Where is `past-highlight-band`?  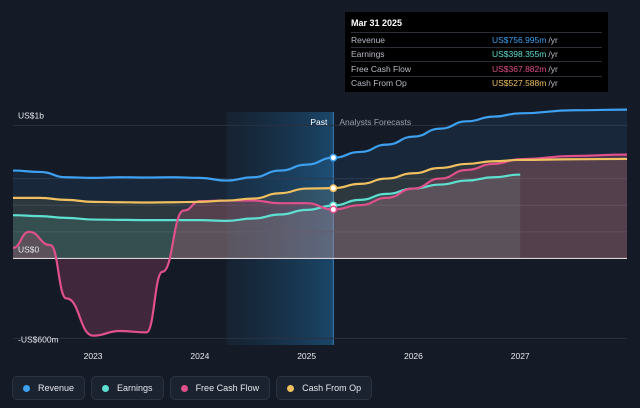
past-highlight-band is located at coordinates (280, 228).